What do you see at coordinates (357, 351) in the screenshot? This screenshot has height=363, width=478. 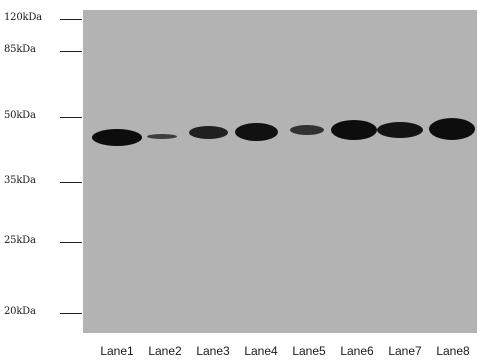 I see `lane-label-6: Lane6` at bounding box center [357, 351].